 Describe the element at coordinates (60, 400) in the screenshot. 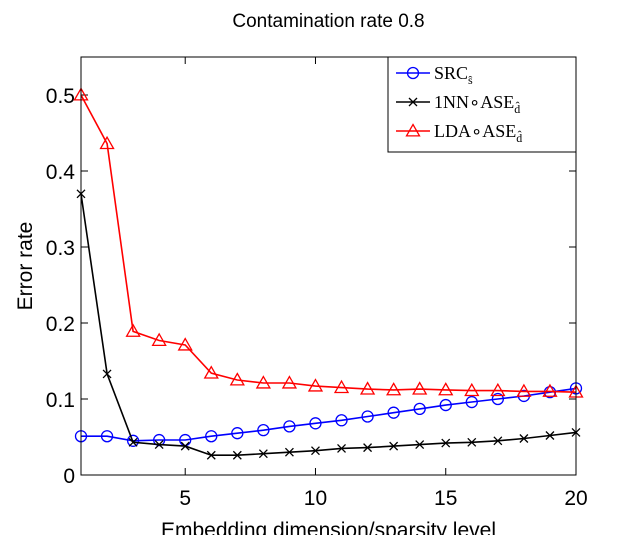

I see `y-tick-label: 0.1` at that location.